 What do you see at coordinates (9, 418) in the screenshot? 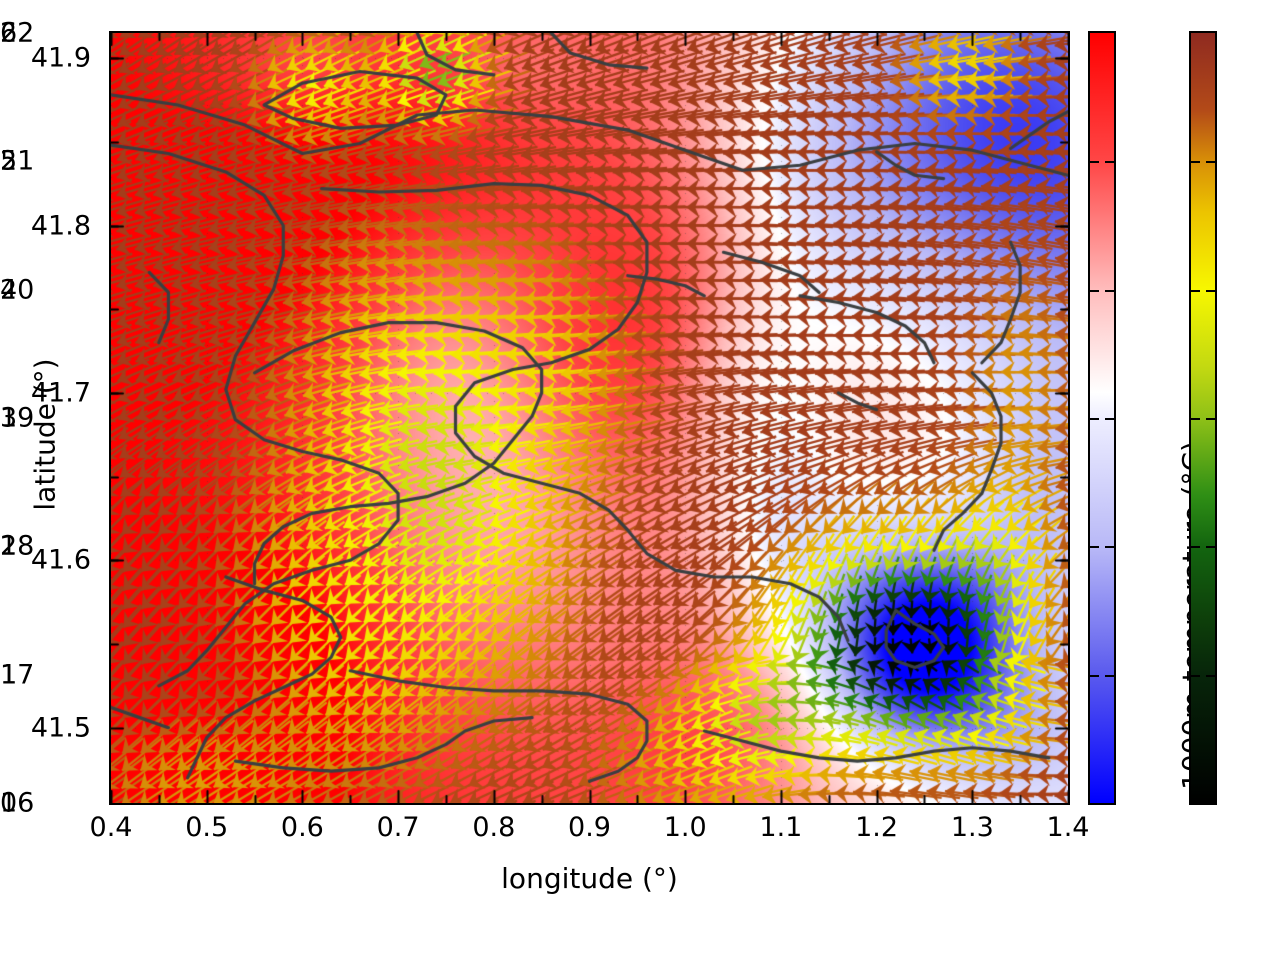
I see `colorbar-tick-label: 3` at bounding box center [9, 418].